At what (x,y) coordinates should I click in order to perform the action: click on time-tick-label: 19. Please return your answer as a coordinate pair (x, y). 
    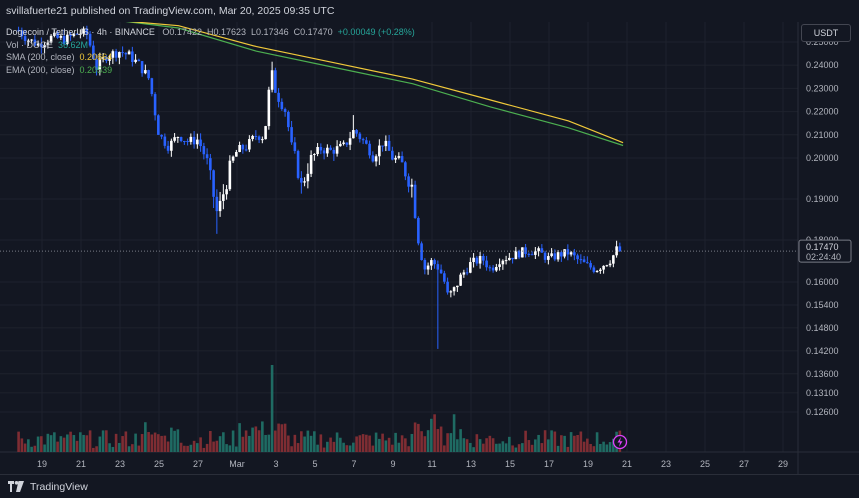
    Looking at the image, I should click on (588, 464).